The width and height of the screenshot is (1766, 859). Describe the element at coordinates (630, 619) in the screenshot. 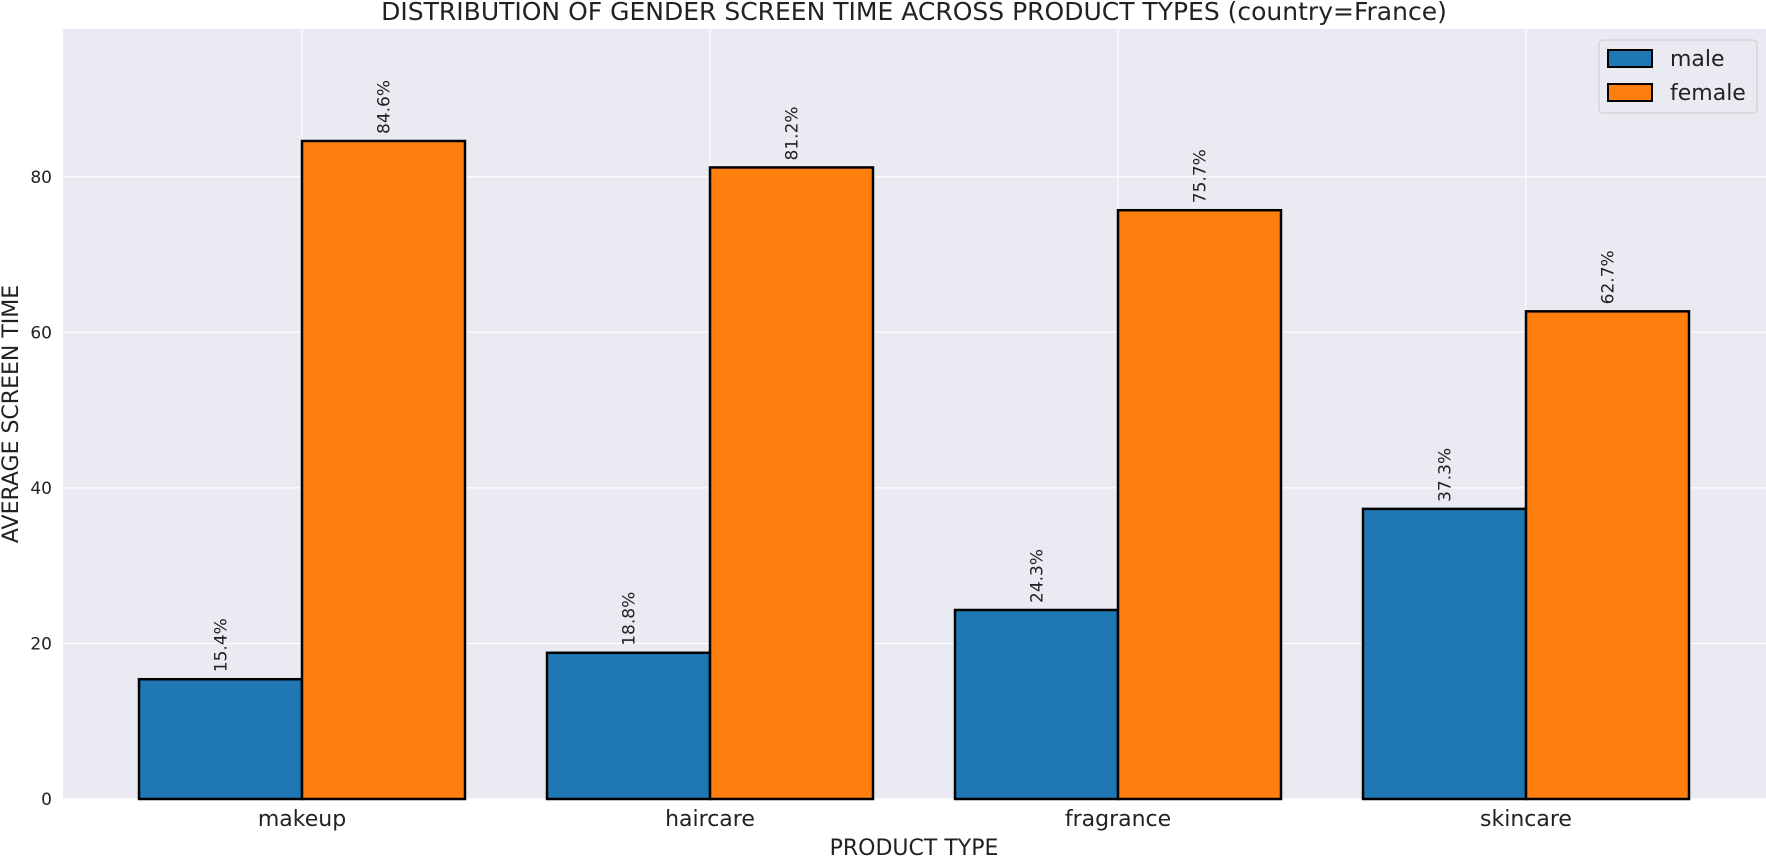

I see `data-label-male-haircare: 18.8%` at that location.